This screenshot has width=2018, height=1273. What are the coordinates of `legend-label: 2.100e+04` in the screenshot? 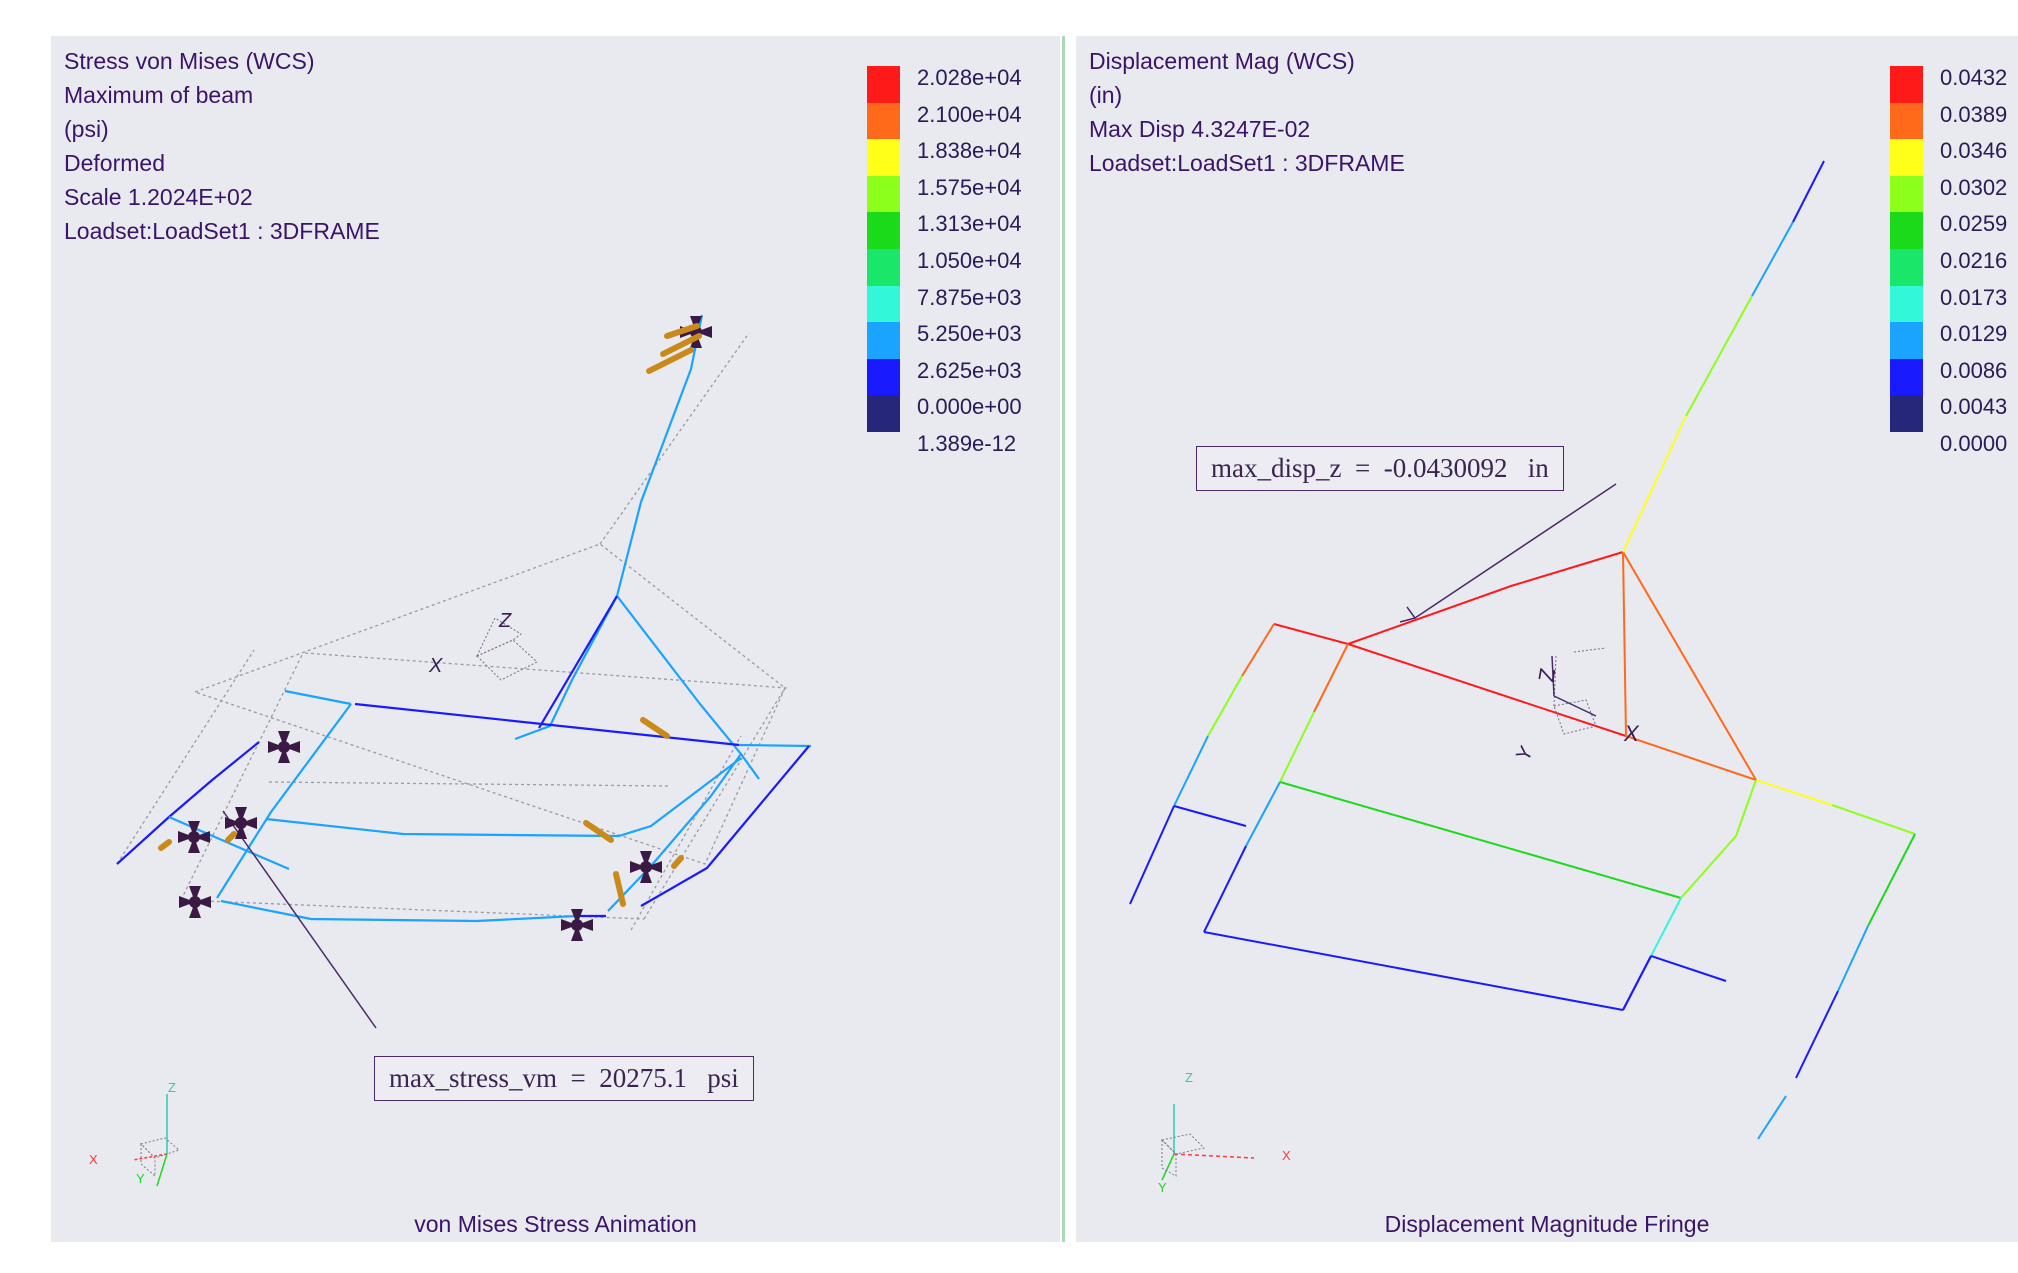 It's located at (969, 114).